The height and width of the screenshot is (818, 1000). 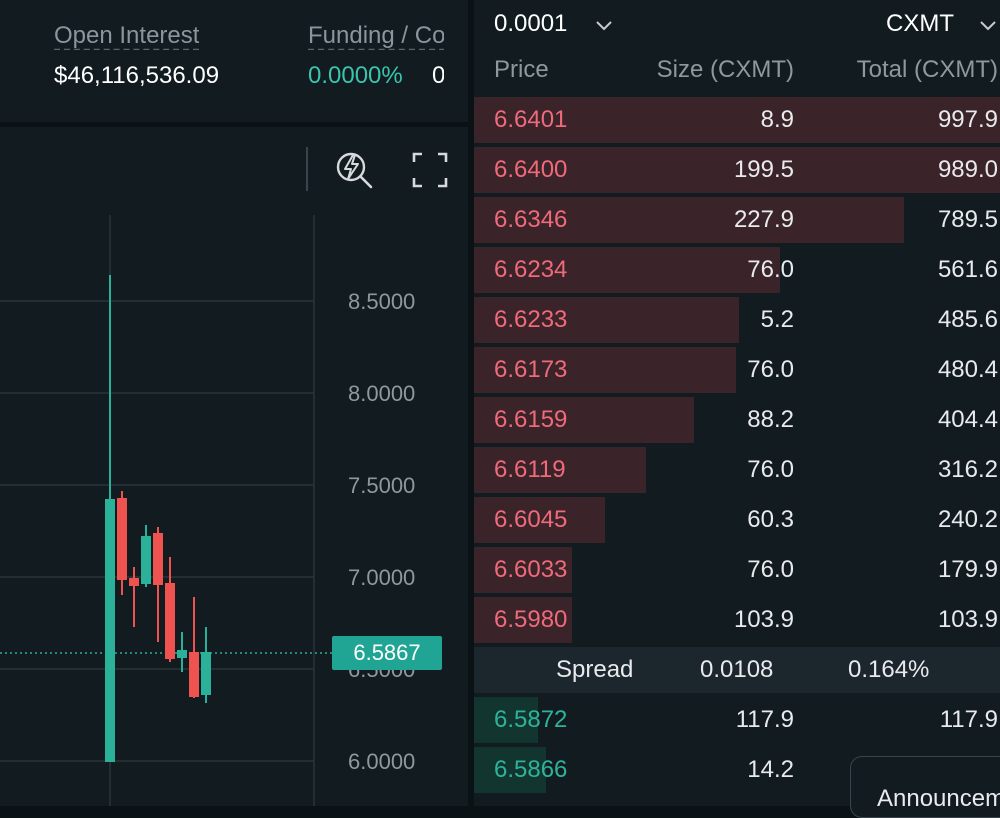 What do you see at coordinates (595, 669) in the screenshot?
I see `spread-label: Spread` at bounding box center [595, 669].